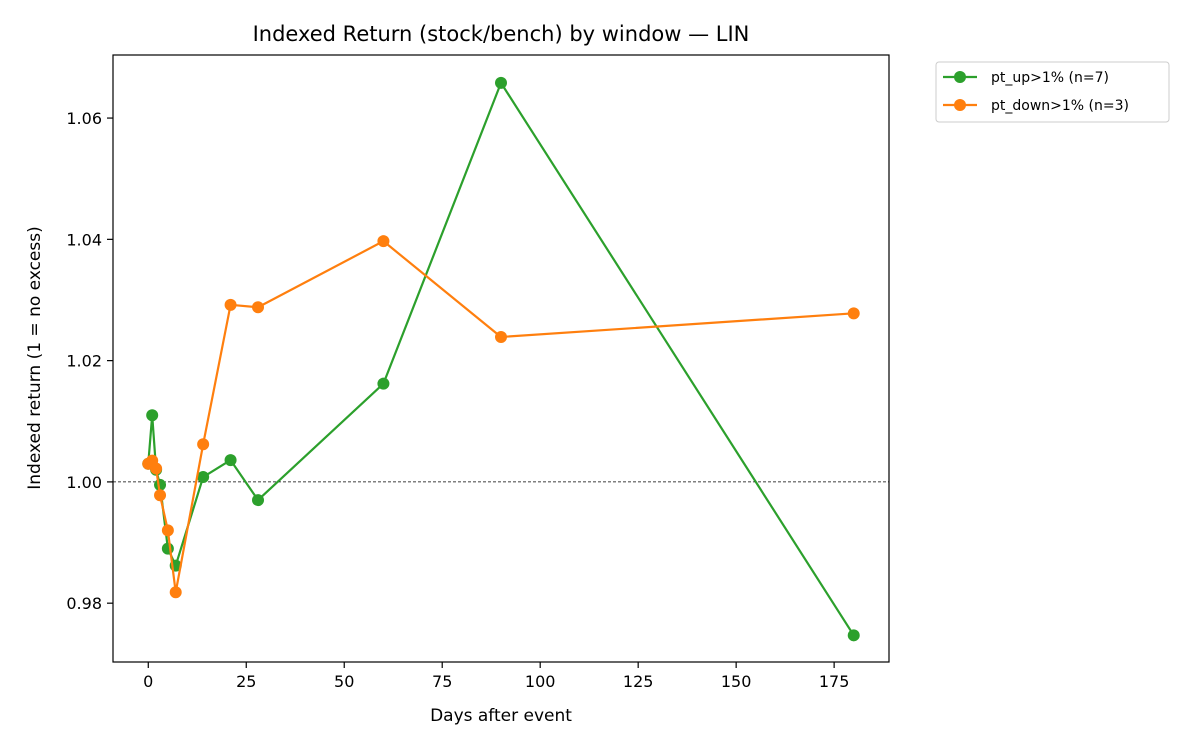  I want to click on x-tick-label: 0, so click(148, 681).